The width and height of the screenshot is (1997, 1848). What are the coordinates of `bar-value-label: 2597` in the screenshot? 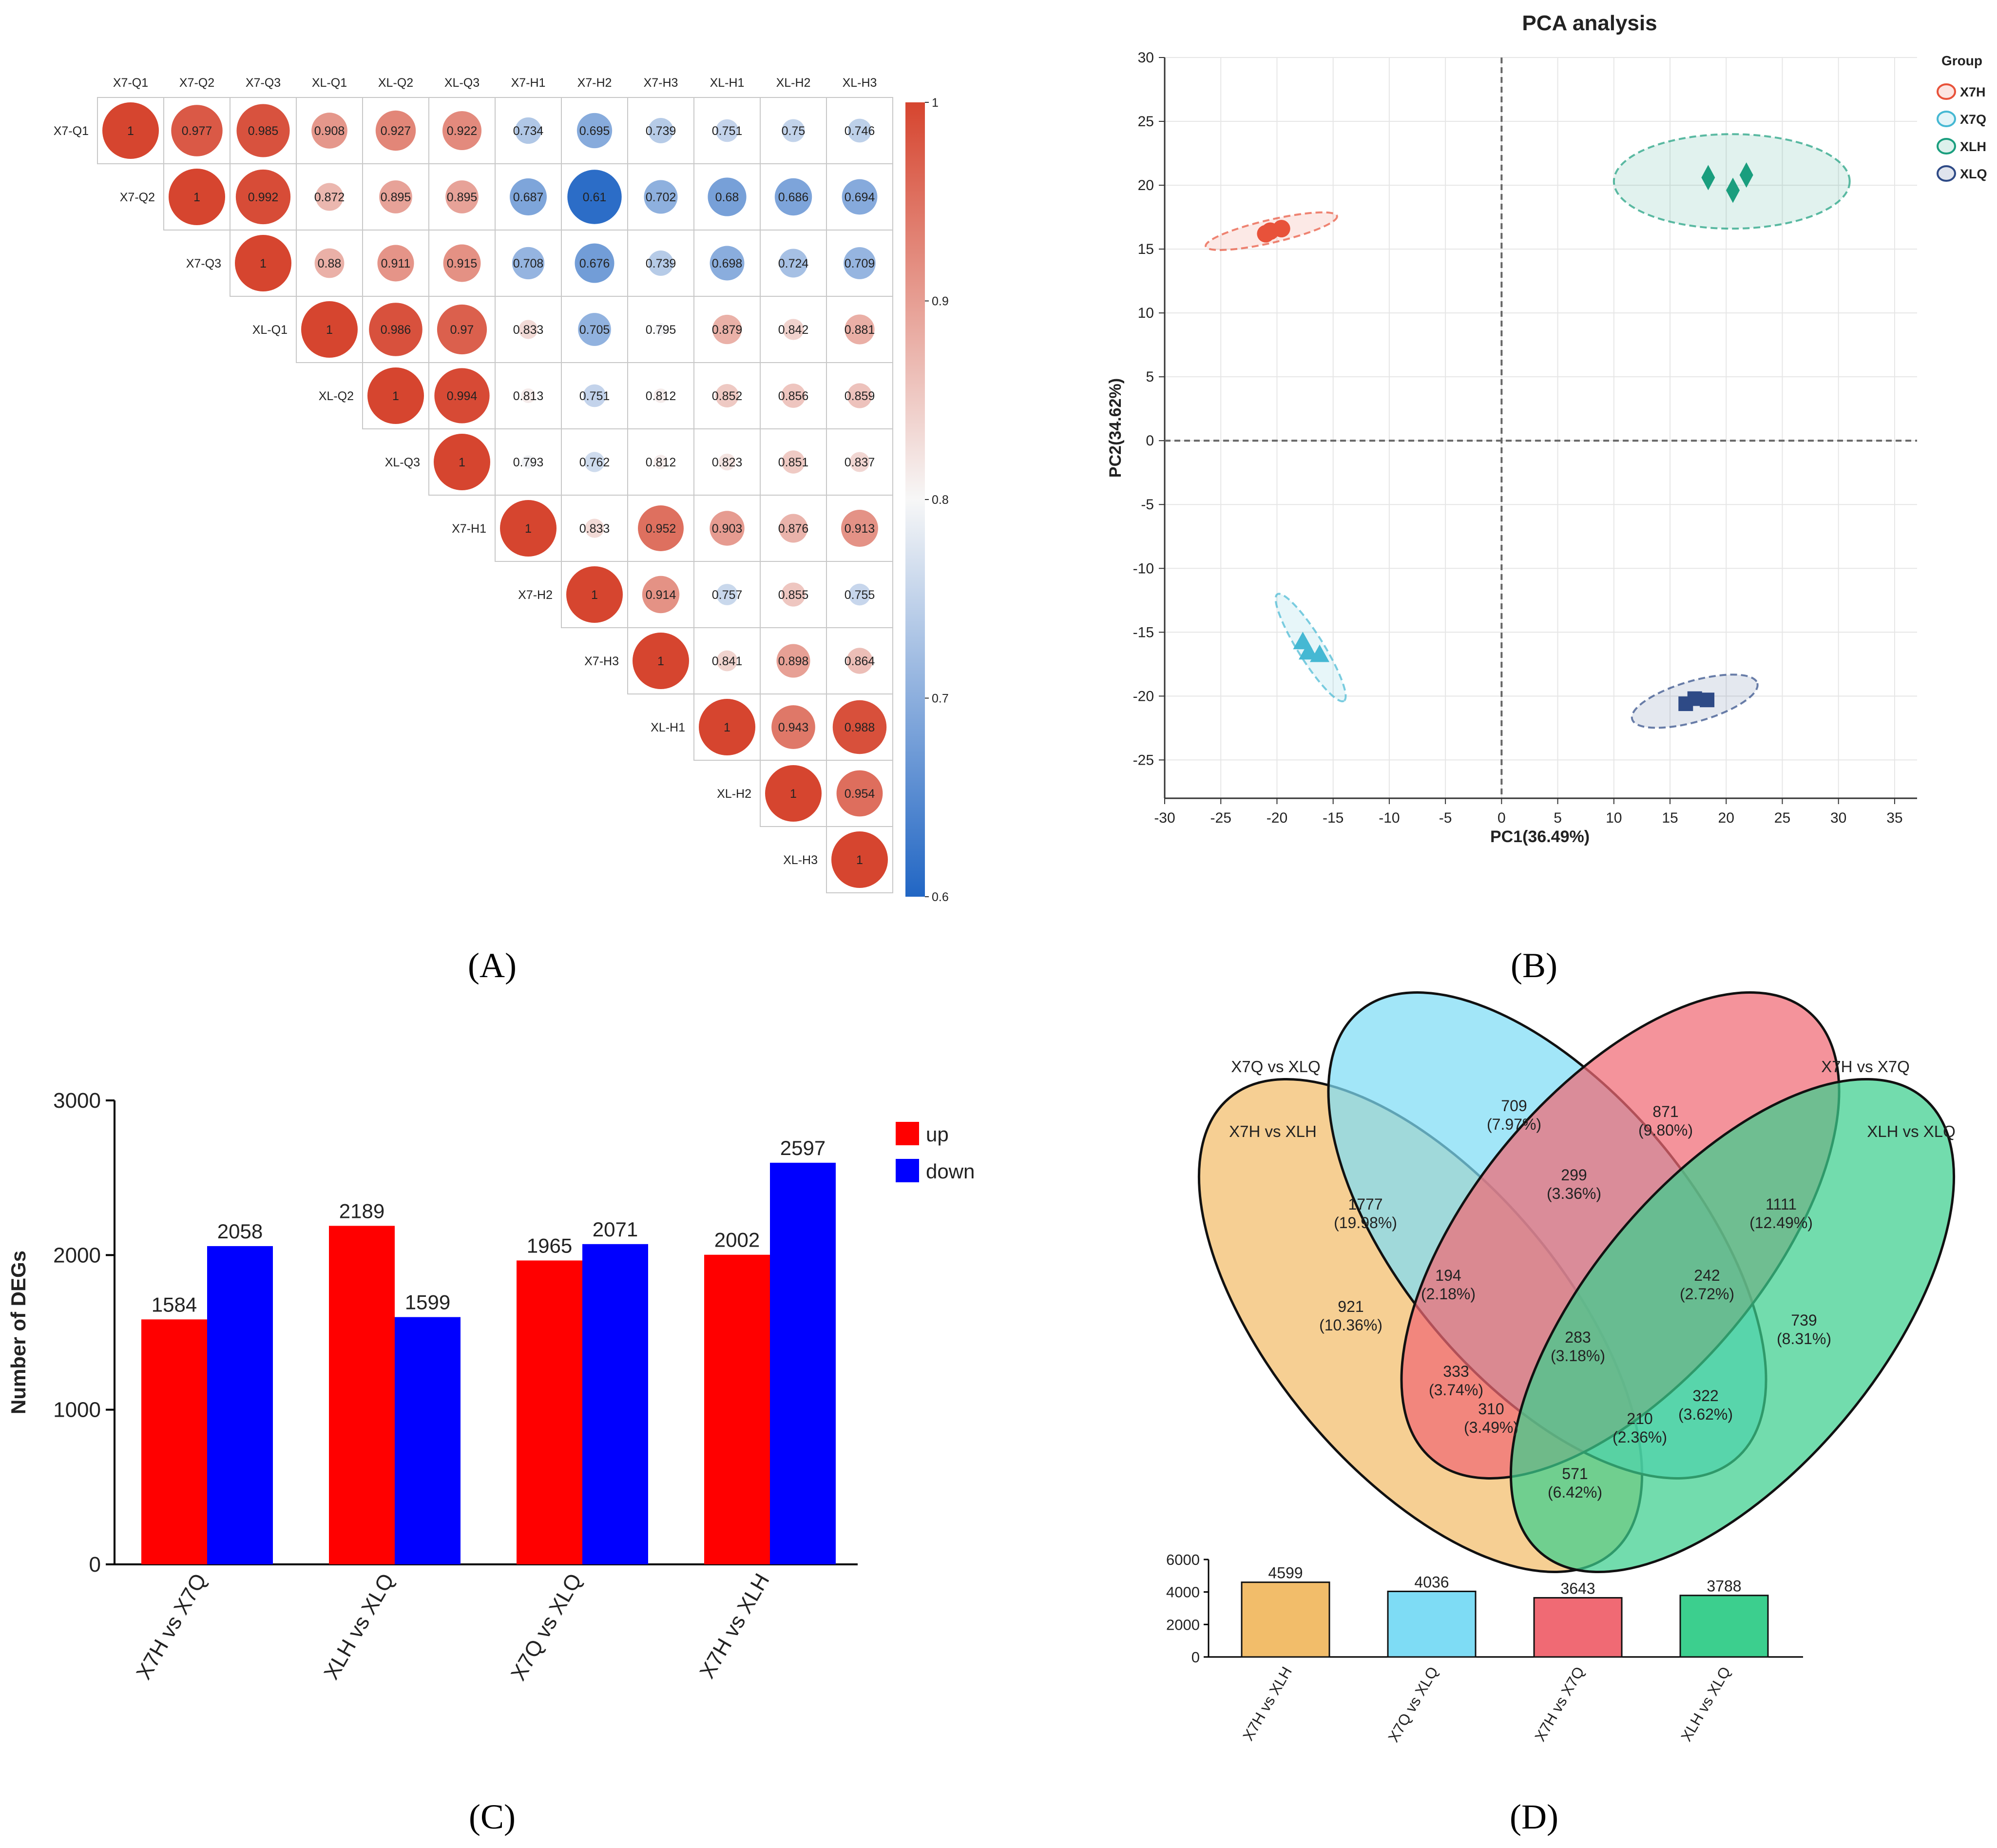 It's located at (803, 1147).